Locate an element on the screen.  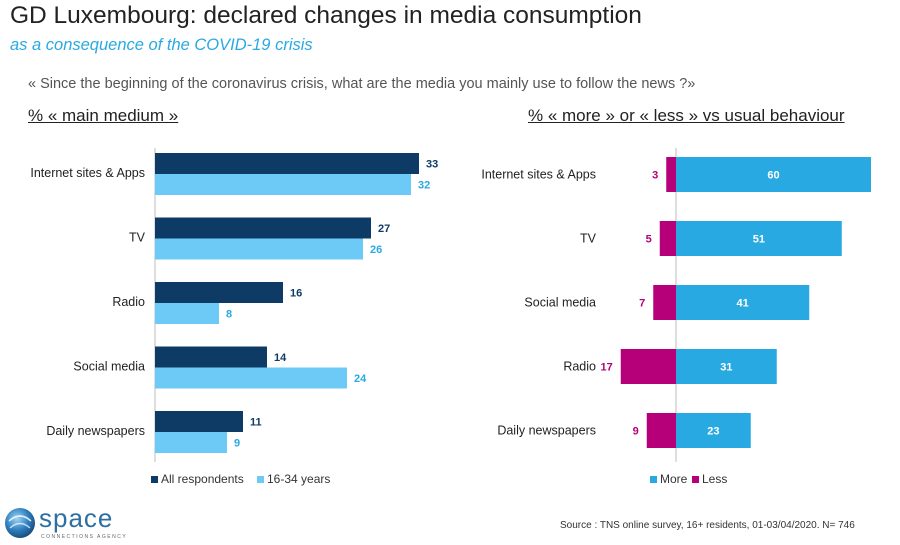
left-category-label: Daily newspapers is located at coordinates (95, 431).